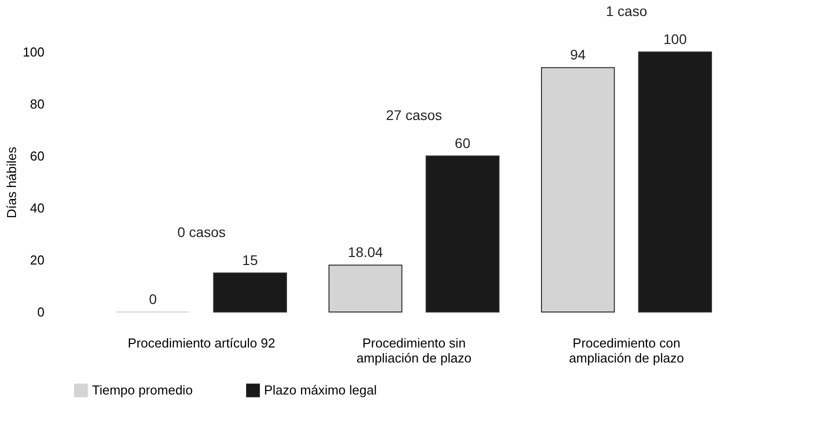 This screenshot has height=439, width=819. What do you see at coordinates (627, 11) in the screenshot?
I see `text: 1 caso` at bounding box center [627, 11].